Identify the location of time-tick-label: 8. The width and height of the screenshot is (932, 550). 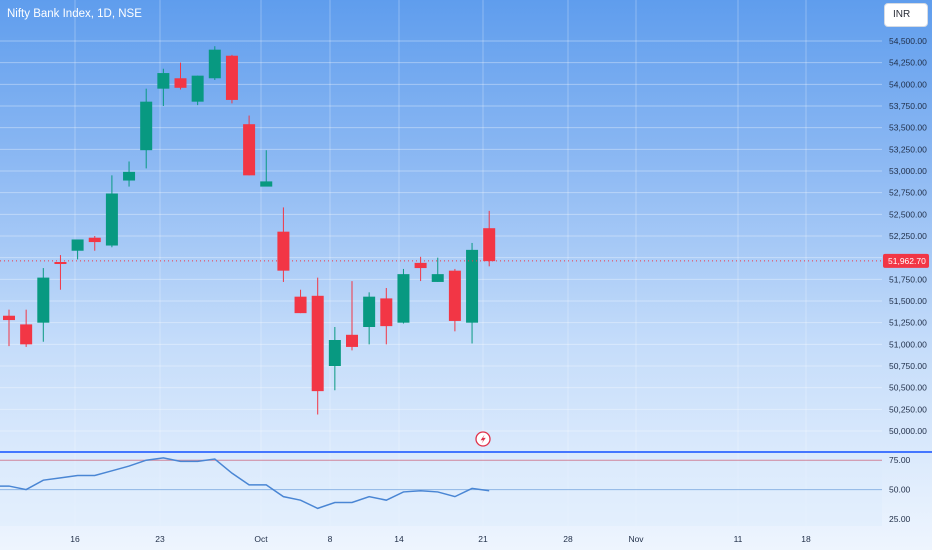
(330, 539).